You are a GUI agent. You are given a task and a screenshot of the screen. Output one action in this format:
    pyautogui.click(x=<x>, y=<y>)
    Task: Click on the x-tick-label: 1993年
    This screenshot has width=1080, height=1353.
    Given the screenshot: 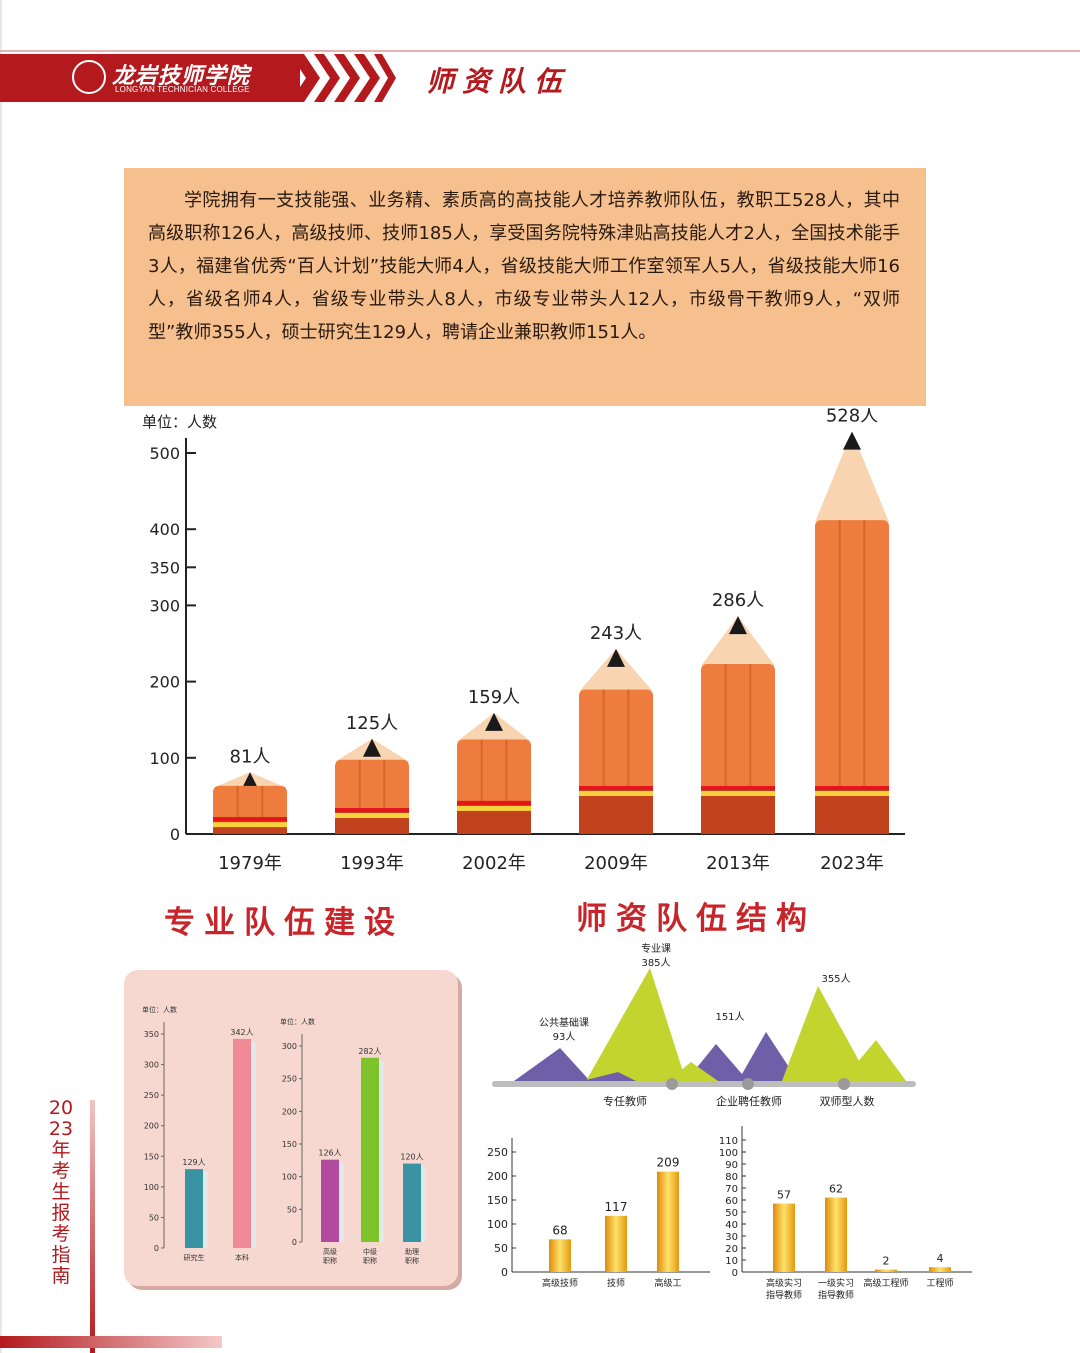 What is the action you would take?
    pyautogui.click(x=372, y=863)
    